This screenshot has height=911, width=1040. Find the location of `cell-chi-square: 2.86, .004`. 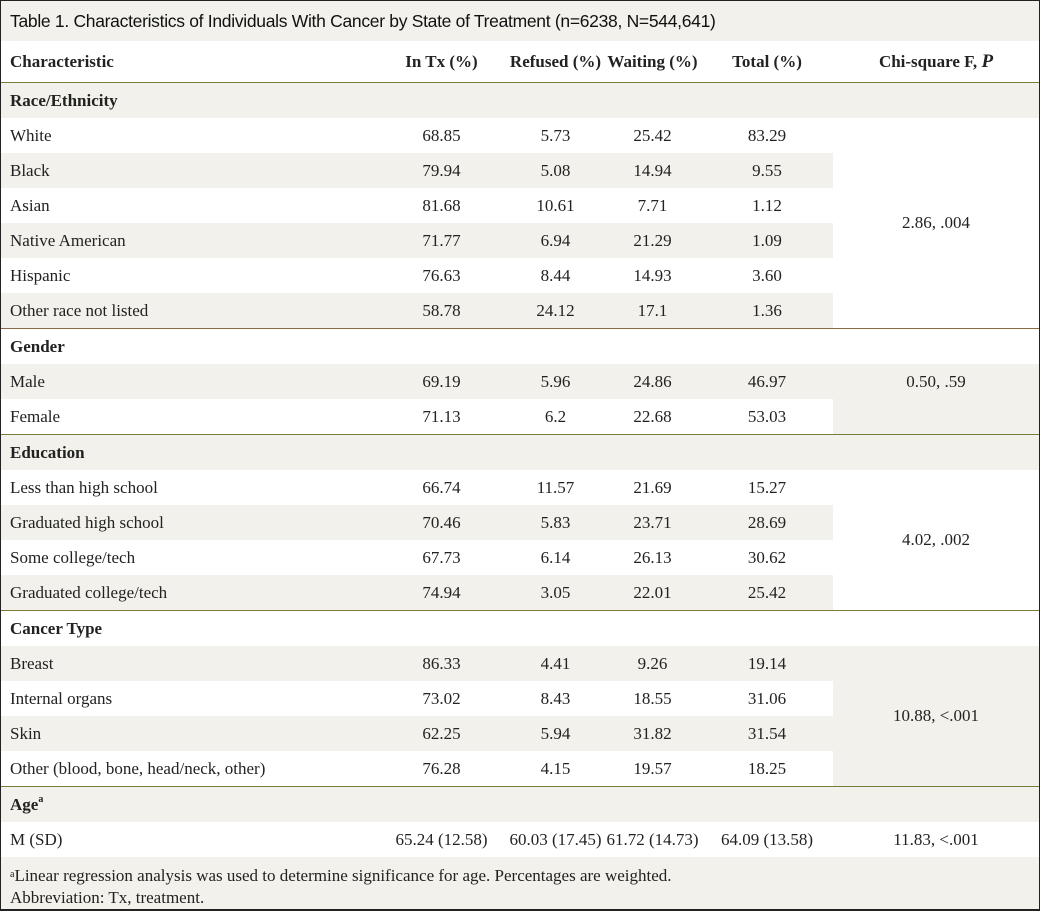

cell-chi-square: 2.86, .004 is located at coordinates (936, 223).